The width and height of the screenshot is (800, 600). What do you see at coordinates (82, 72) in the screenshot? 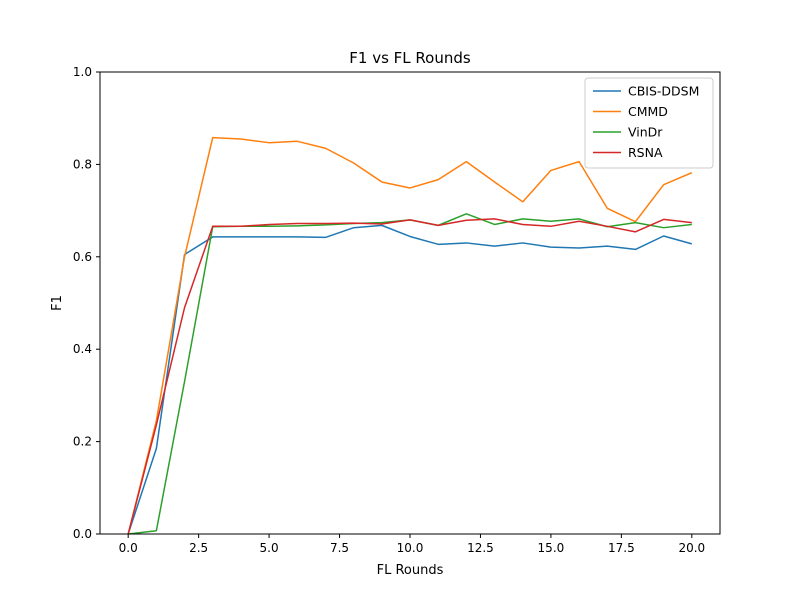
I see `y-tick-label: 1.0` at bounding box center [82, 72].